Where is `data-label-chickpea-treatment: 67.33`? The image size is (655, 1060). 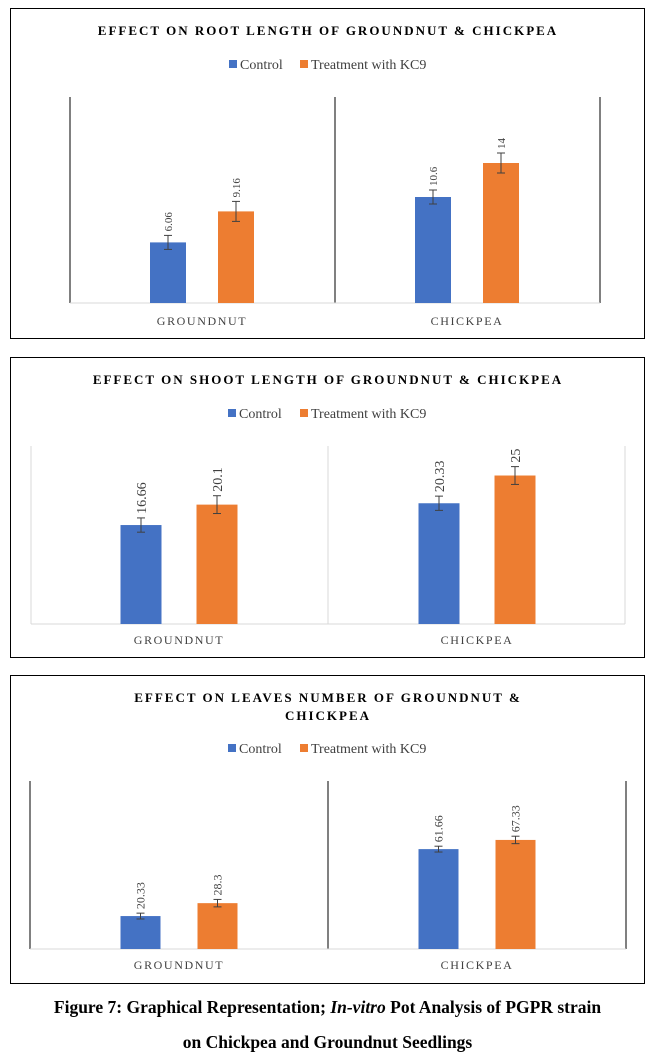
data-label-chickpea-treatment: 67.33 is located at coordinates (516, 818).